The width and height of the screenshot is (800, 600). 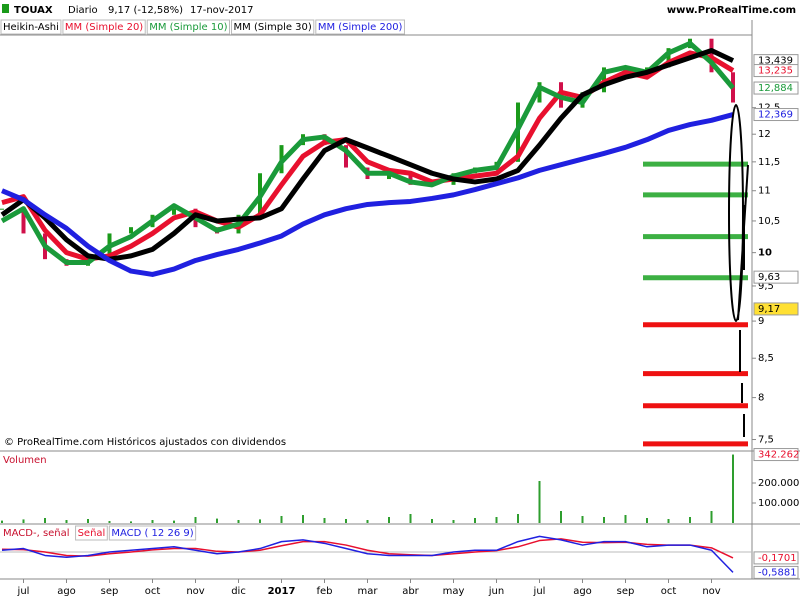 I want to click on x-tick-label: sep, so click(x=110, y=591).